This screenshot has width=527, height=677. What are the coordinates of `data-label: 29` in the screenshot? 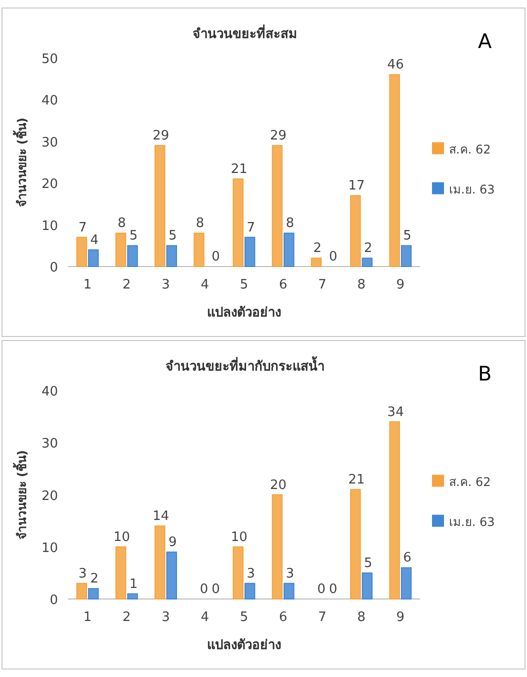 It's located at (161, 136).